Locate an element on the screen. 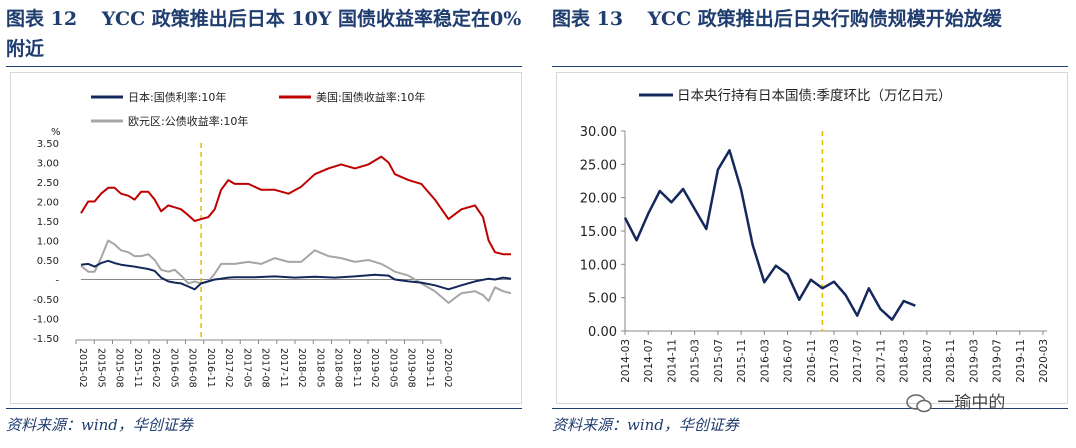  wechat-icon is located at coordinates (919, 403).